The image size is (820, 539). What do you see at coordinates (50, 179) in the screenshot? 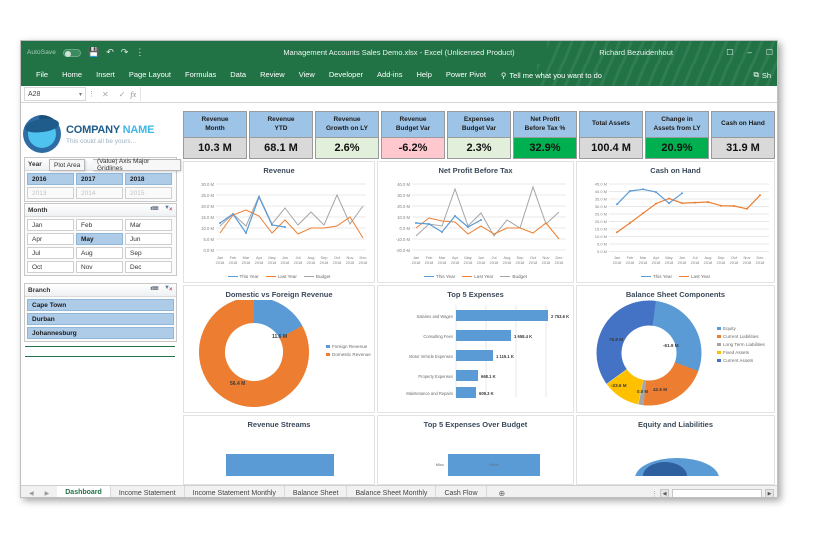
I see `slicer-item-2016: 2016` at bounding box center [50, 179].